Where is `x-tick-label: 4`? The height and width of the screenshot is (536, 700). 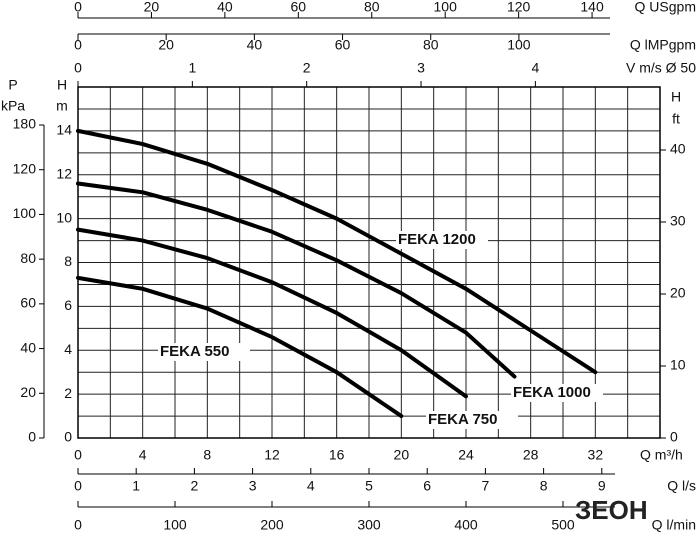
x-tick-label: 4 is located at coordinates (143, 455).